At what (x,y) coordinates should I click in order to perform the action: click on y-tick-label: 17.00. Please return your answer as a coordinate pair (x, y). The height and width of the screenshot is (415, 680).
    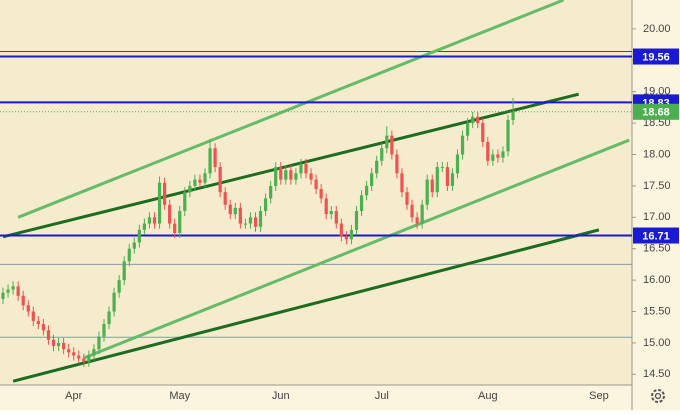
    Looking at the image, I should click on (657, 217).